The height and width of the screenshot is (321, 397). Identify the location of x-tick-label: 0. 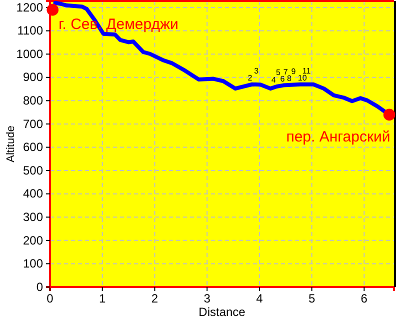
(50, 299).